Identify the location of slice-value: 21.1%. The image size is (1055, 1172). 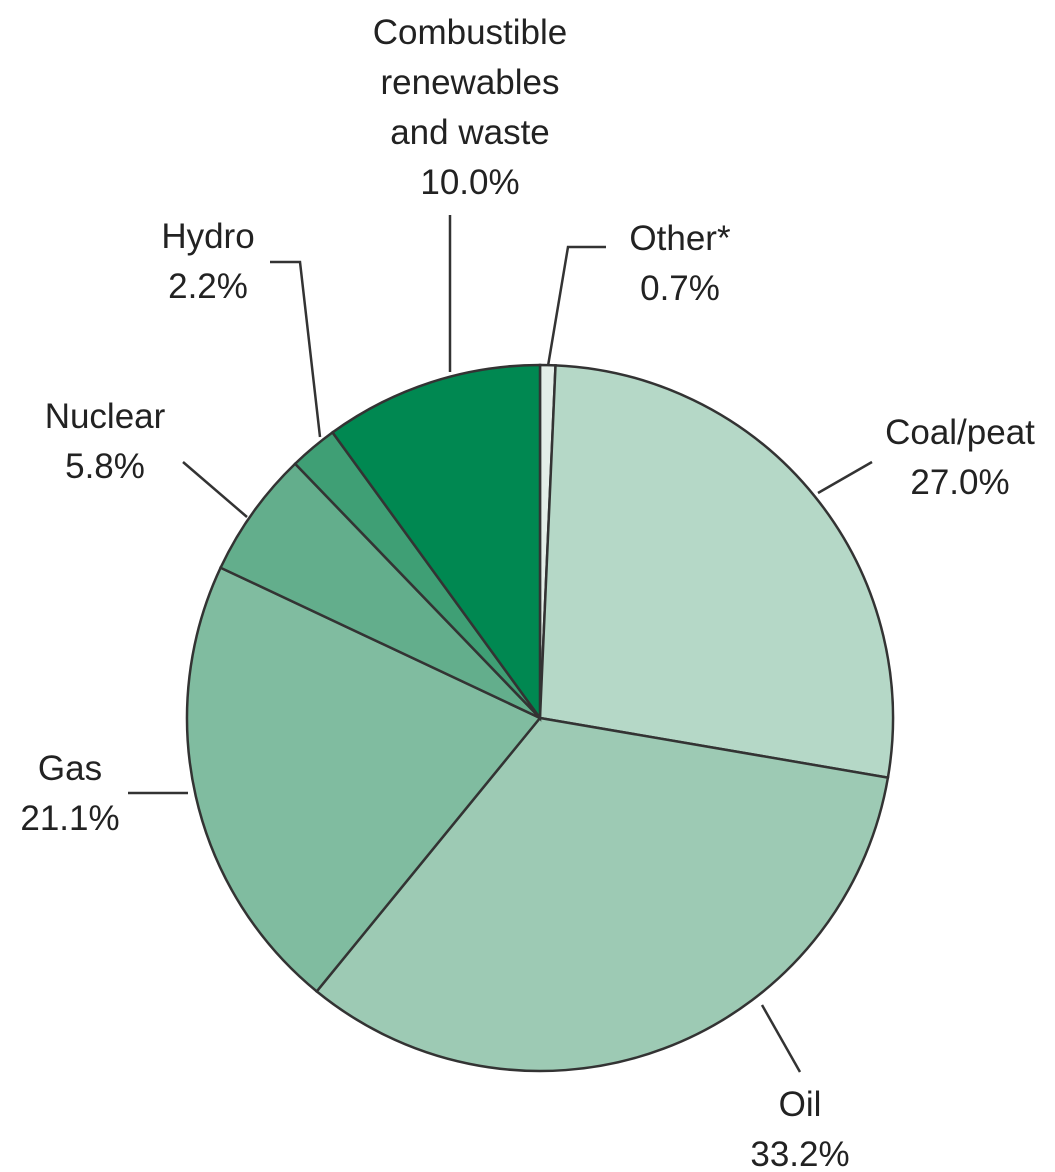
(70, 818).